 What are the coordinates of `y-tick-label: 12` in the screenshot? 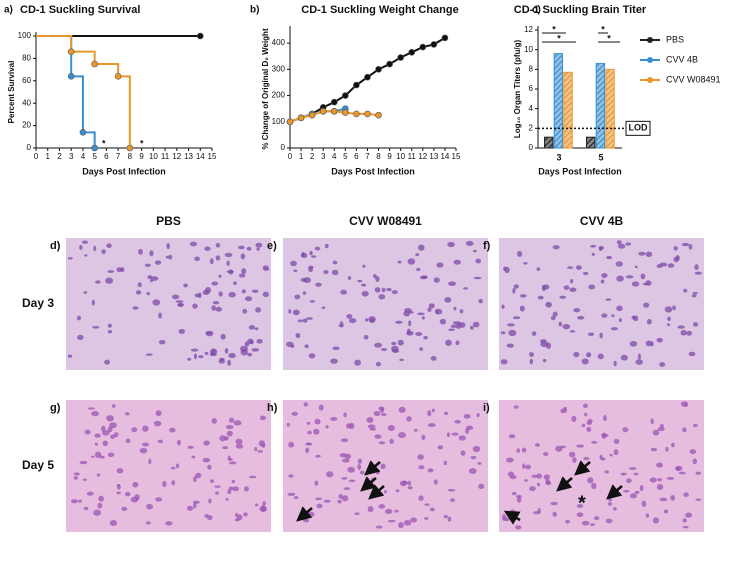 It's located at (528, 29).